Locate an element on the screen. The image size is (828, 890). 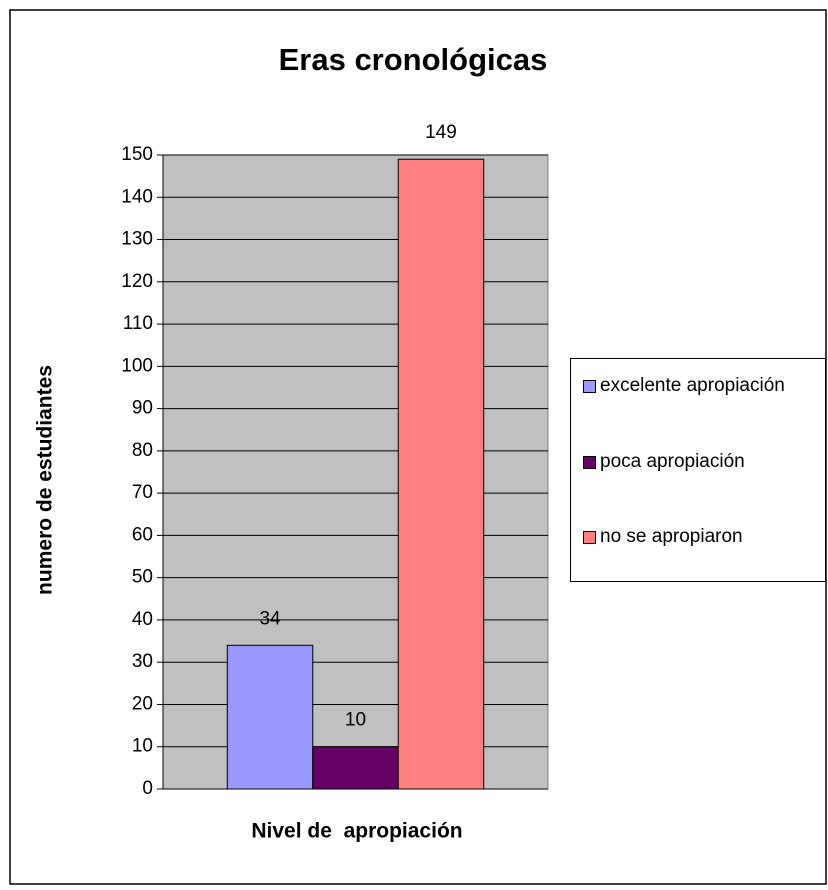
y-tick-label: 20 is located at coordinates (142, 703).